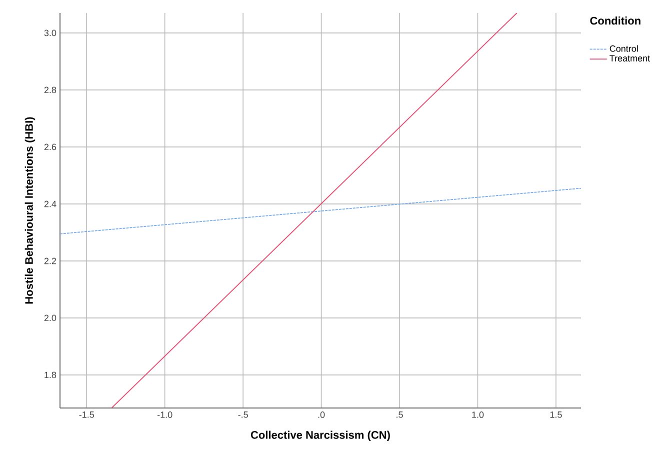  I want to click on y-tick-label: 2.2, so click(50, 261).